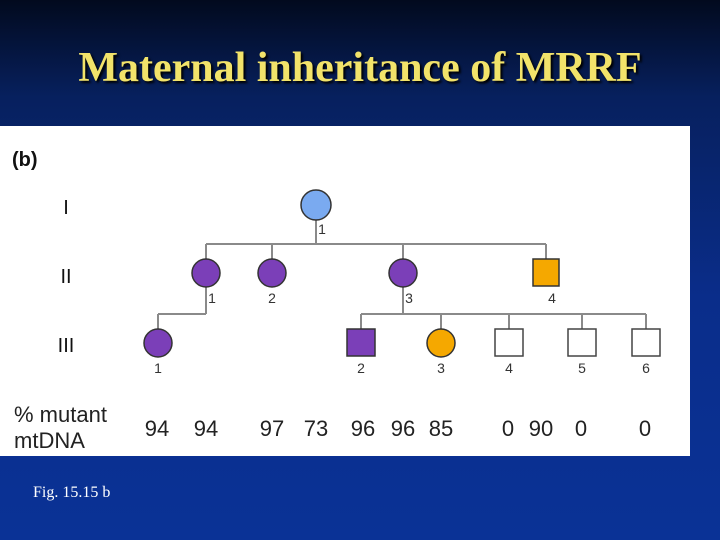 This screenshot has width=720, height=540. What do you see at coordinates (158, 343) in the screenshot?
I see `pedigree-female-III1` at bounding box center [158, 343].